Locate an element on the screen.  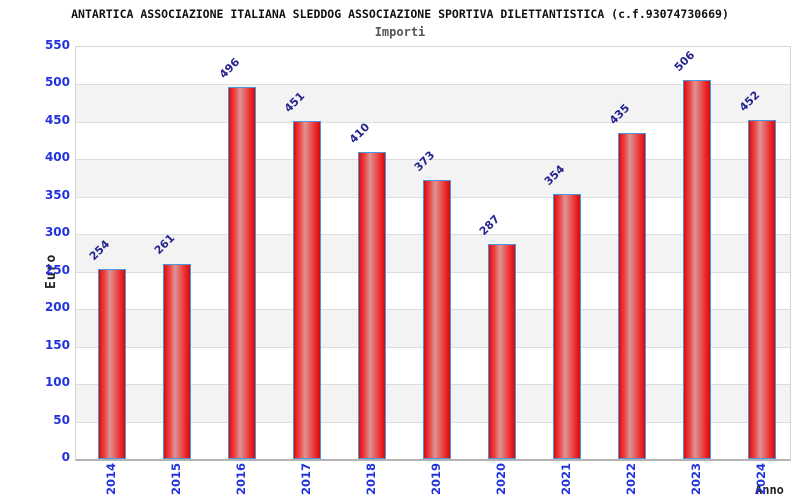
y-tick-label: 250 is located at coordinates (57, 269).